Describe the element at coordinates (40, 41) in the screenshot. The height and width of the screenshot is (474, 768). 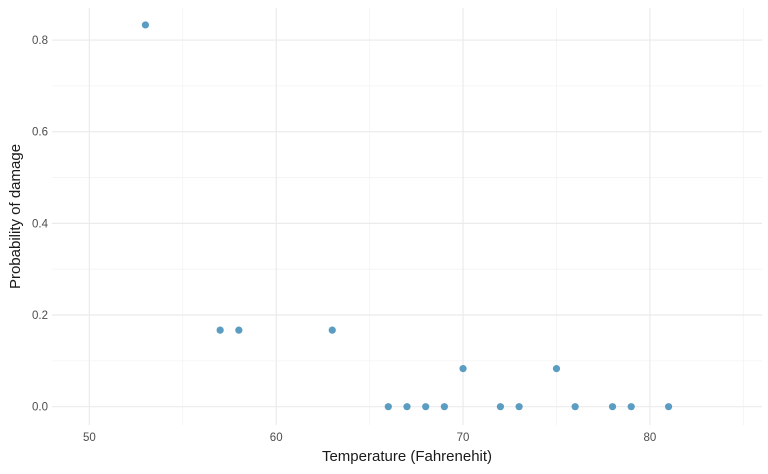
I see `y-tick-label: 0.8` at that location.